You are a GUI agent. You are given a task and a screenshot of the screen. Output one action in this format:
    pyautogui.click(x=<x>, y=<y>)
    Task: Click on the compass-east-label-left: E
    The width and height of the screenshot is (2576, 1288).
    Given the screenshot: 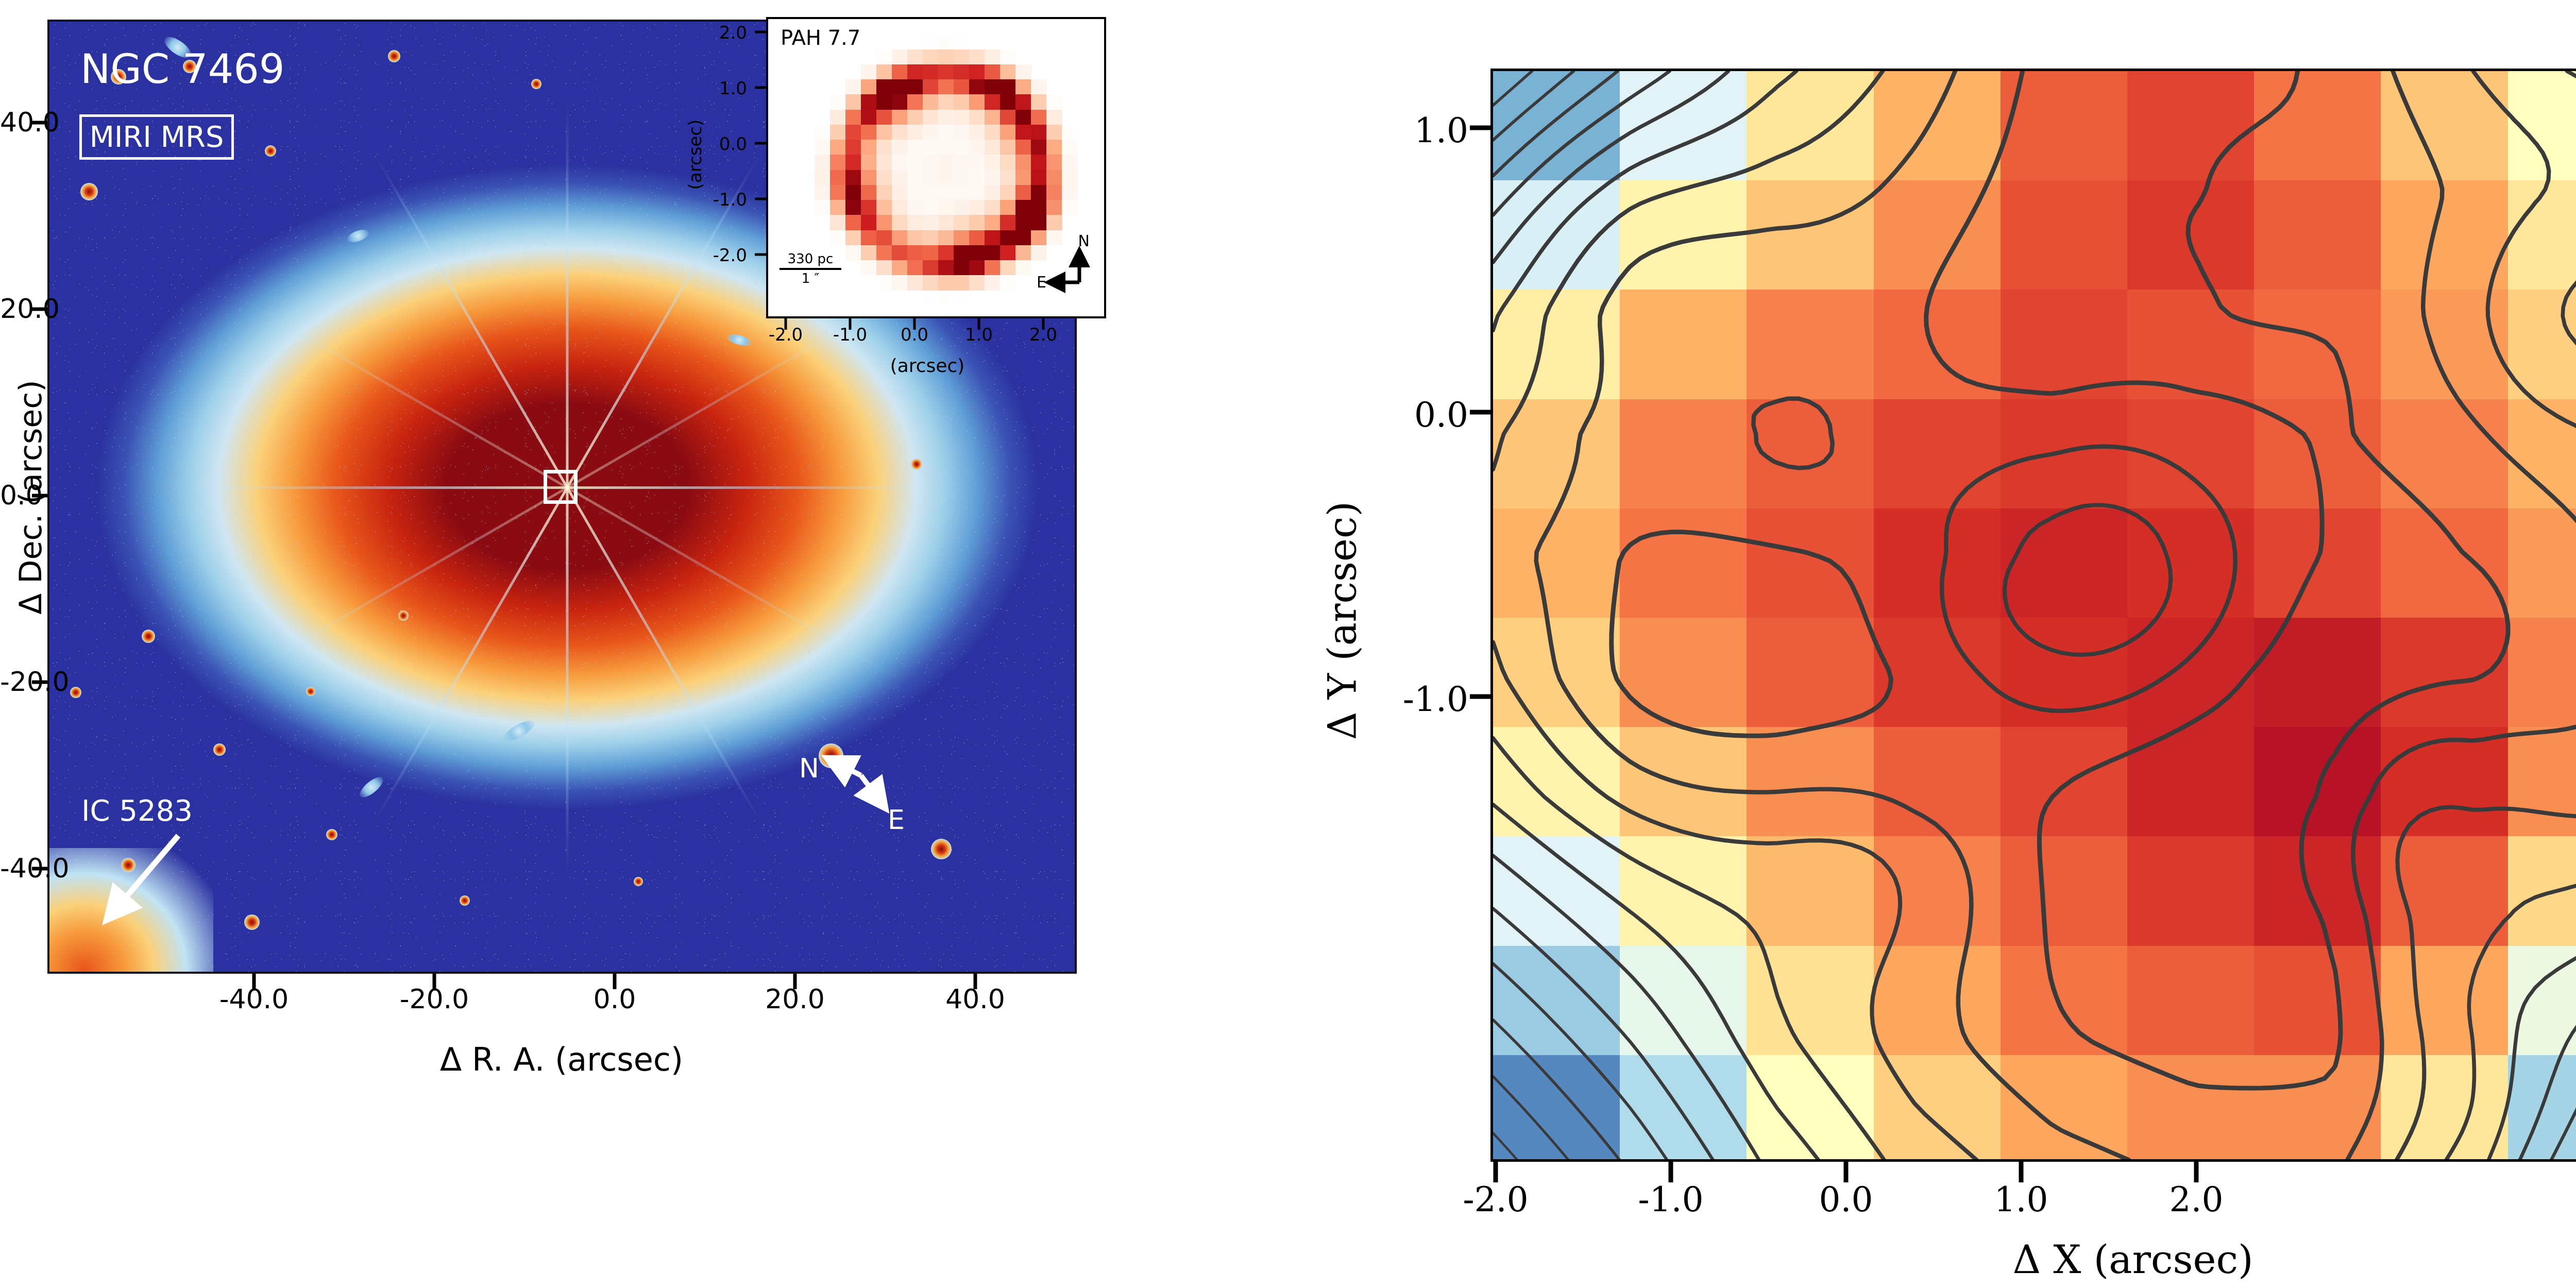 What is the action you would take?
    pyautogui.click(x=896, y=820)
    